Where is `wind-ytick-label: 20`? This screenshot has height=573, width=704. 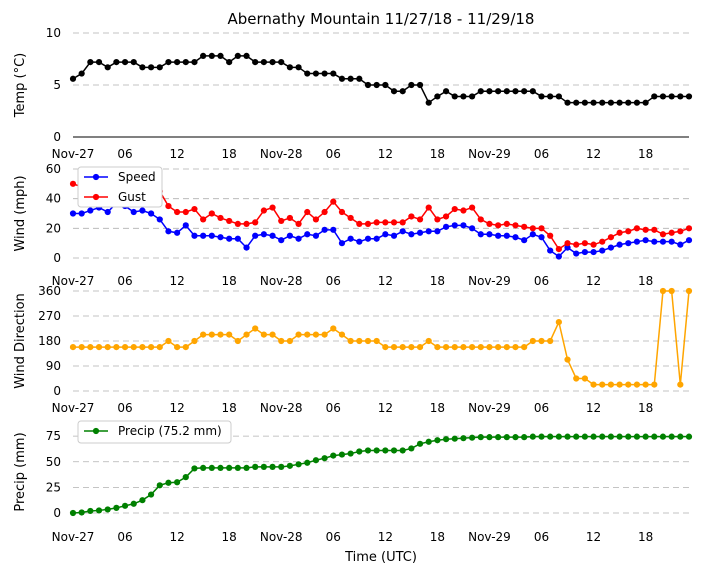
wind-ytick-label: 20 is located at coordinates (53, 228).